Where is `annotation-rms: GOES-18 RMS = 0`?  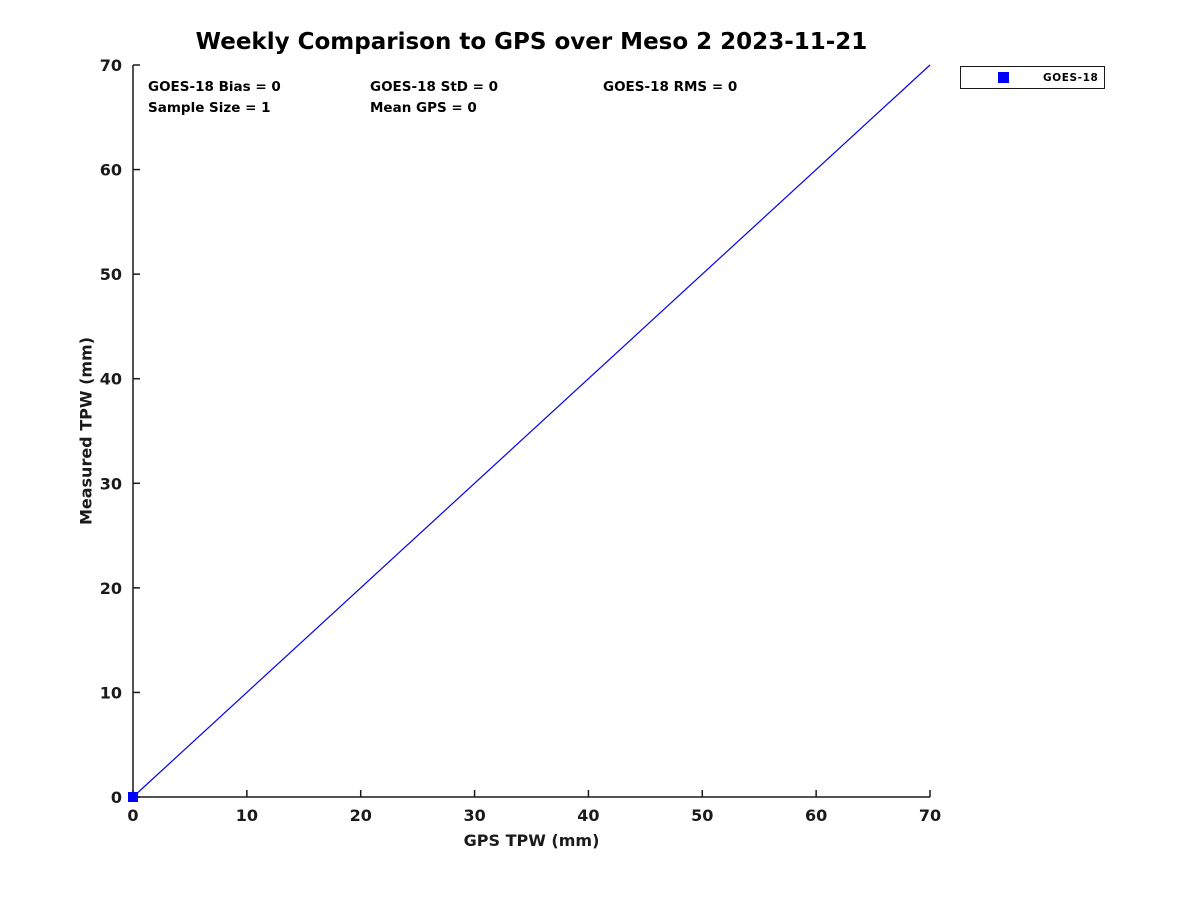
annotation-rms: GOES-18 RMS = 0 is located at coordinates (670, 87).